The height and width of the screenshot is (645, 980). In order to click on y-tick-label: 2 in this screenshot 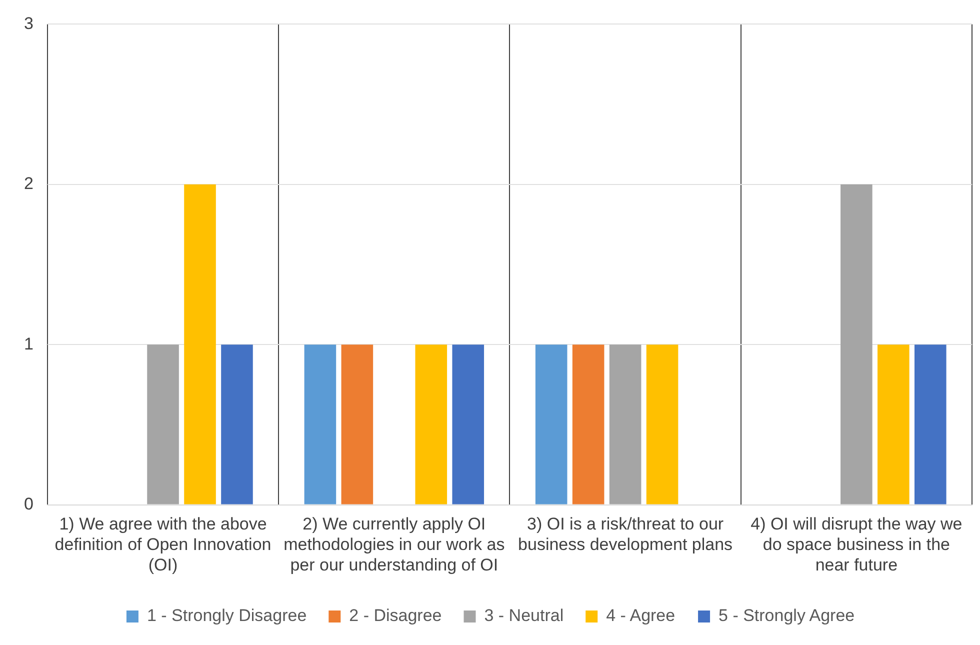, I will do `click(29, 184)`.